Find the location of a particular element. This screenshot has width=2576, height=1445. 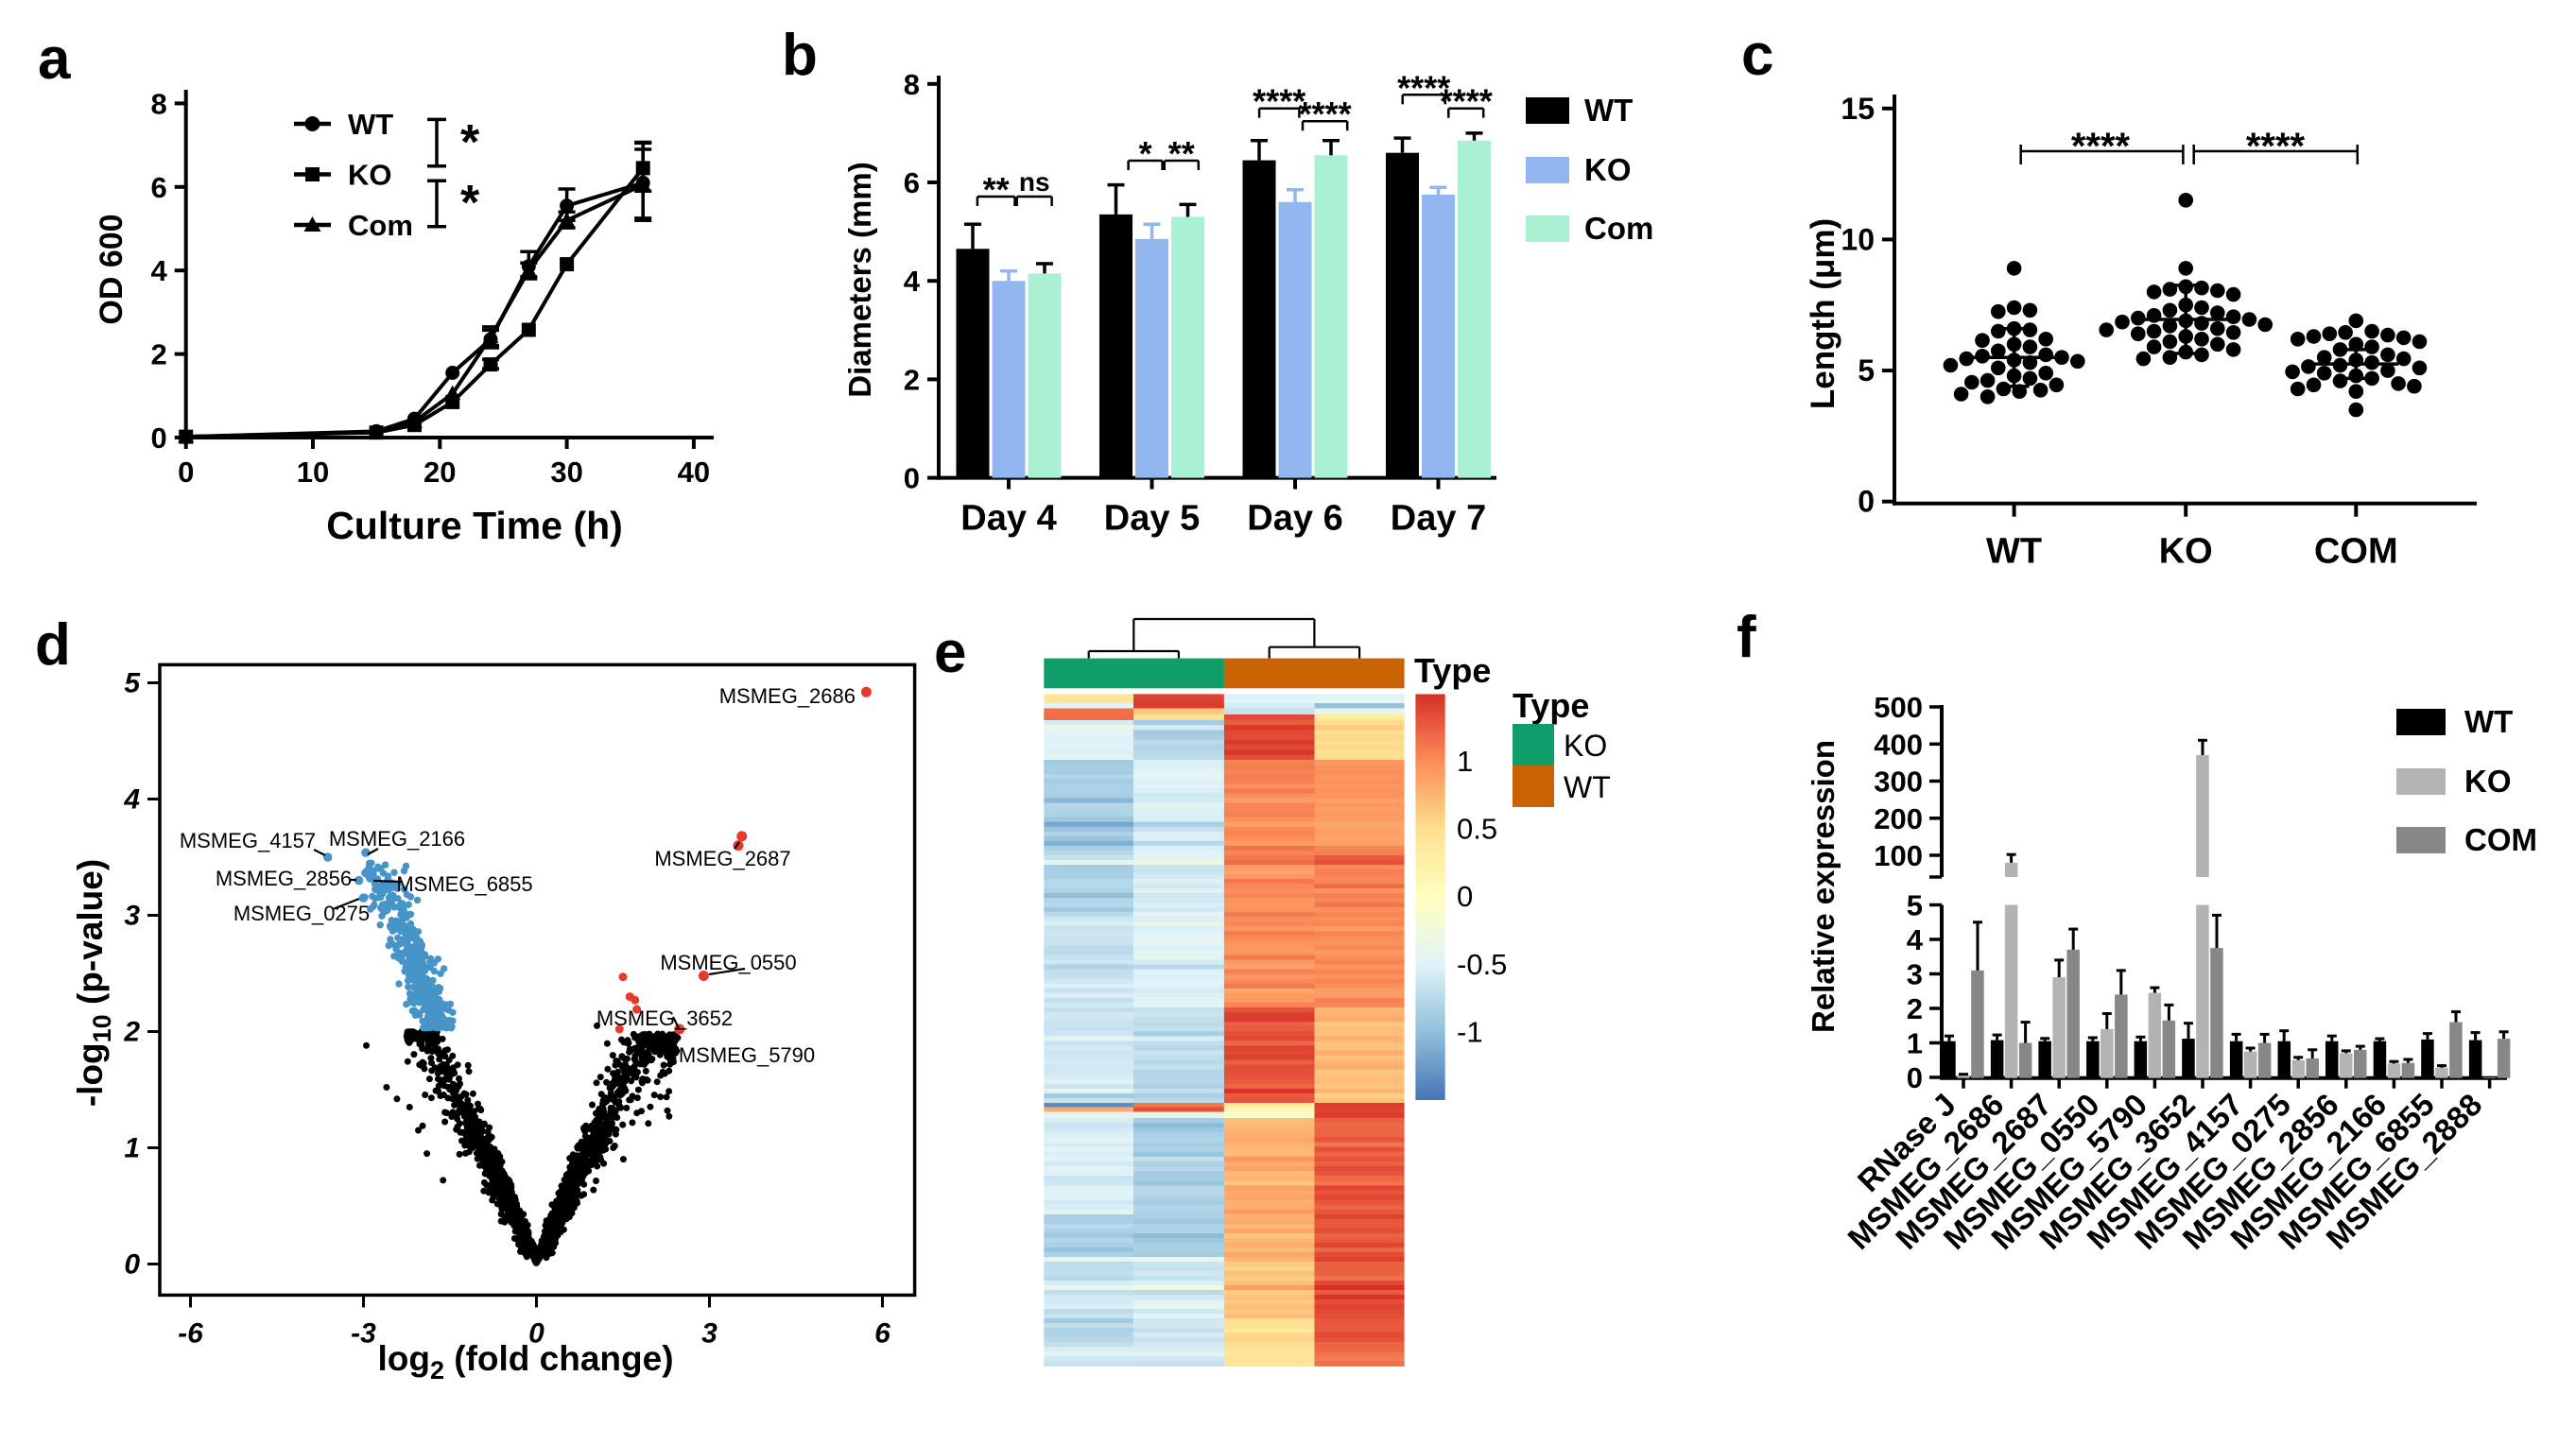

svg-text: 200 is located at coordinates (1899, 818).